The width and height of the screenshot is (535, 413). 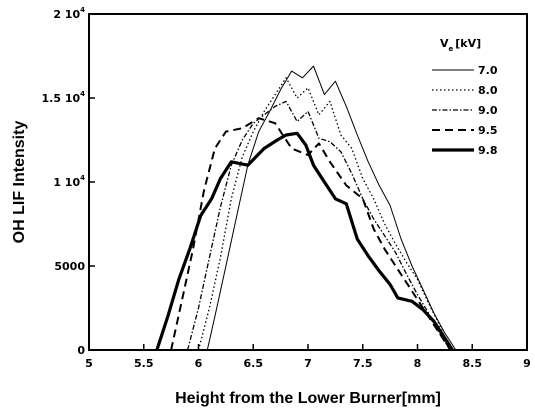 I want to click on legend-title-main: V, so click(x=444, y=43).